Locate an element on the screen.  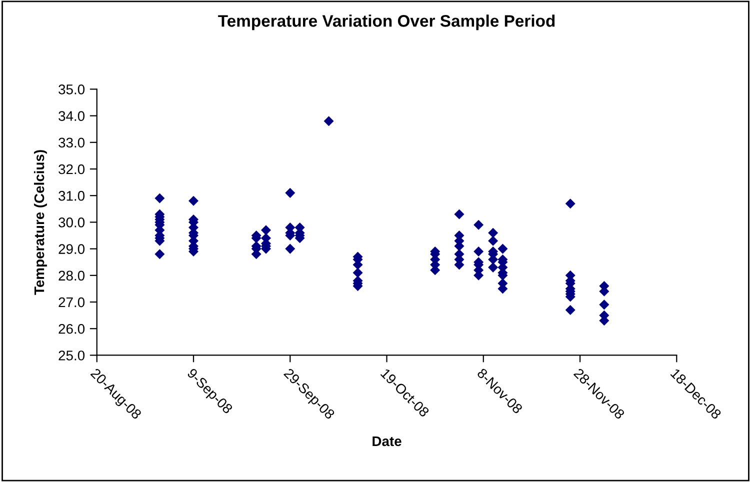
y-tick-label: 31.0 is located at coordinates (71, 195).